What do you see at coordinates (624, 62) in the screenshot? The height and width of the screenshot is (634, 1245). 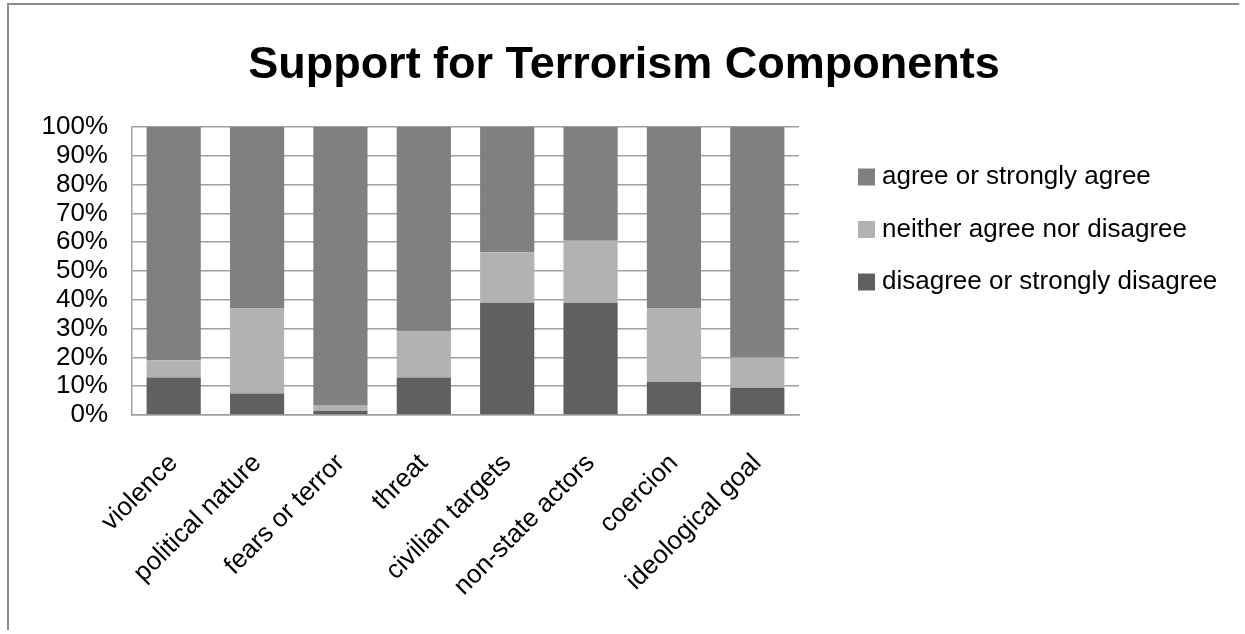 I see `chart-title: Support for Terrorism Components` at bounding box center [624, 62].